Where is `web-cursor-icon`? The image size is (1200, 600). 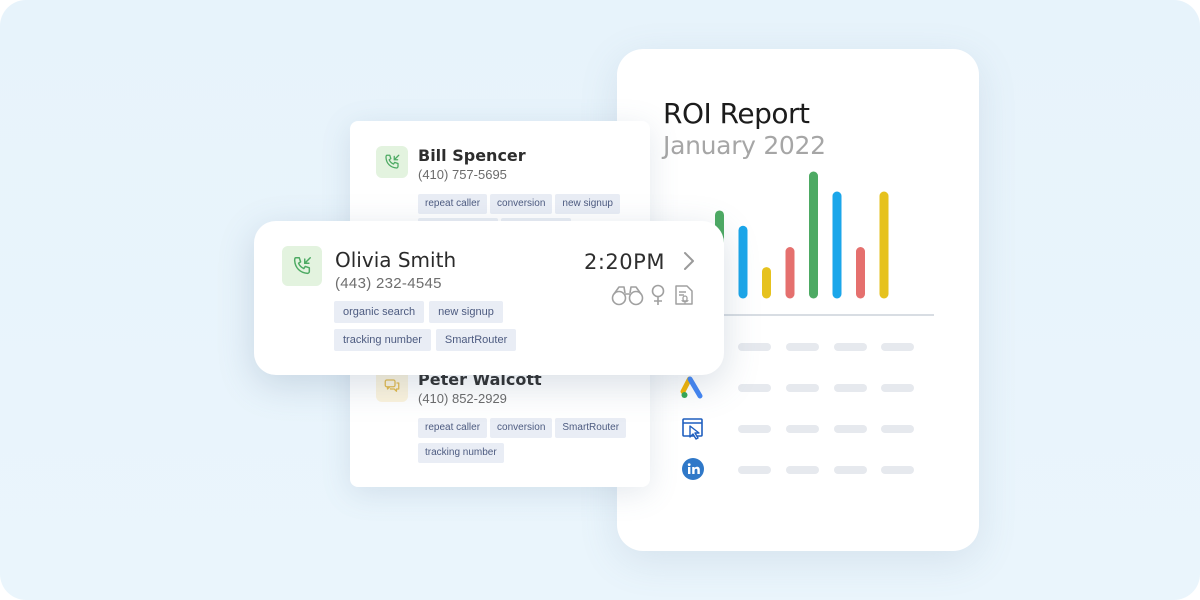 web-cursor-icon is located at coordinates (692, 429).